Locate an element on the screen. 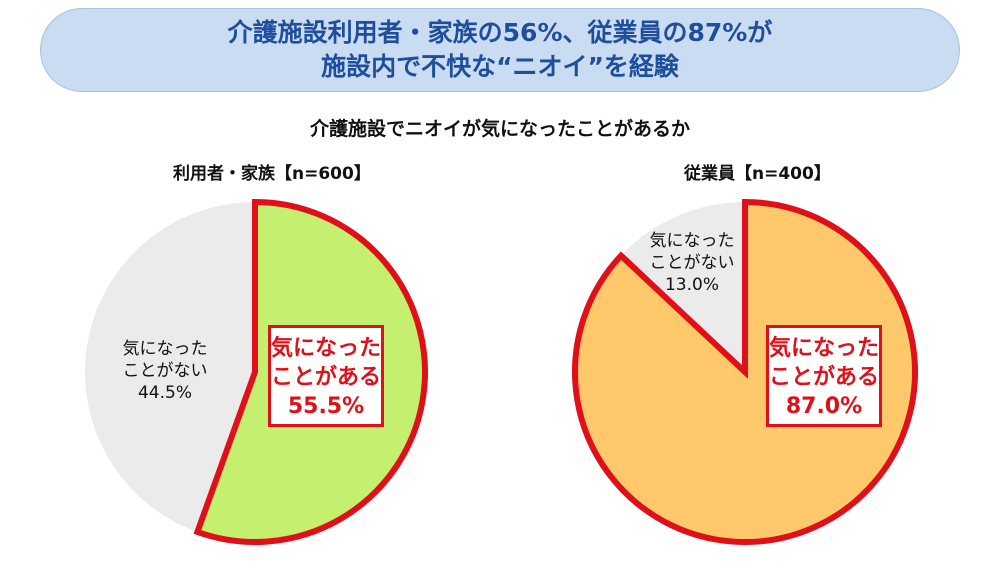 Image resolution: width=1000 pixels, height=585 pixels. headline-banner: 介護施設利用者・家族の56%、従業員の87%が 施設内で不快な“ニオイ”を経験 is located at coordinates (500, 50).